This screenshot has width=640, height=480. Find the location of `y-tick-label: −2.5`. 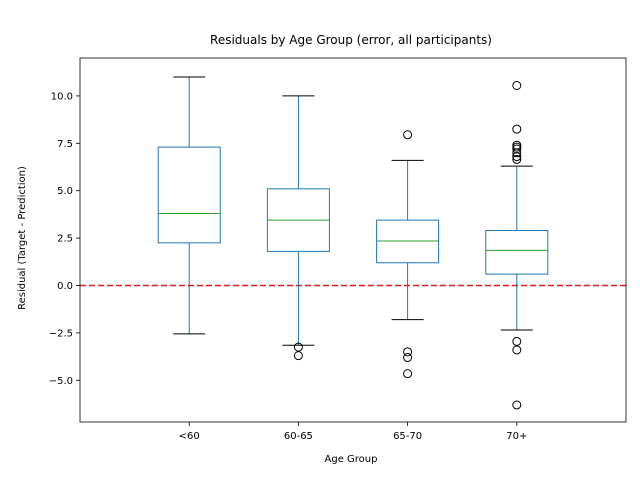

y-tick-label: −2.5 is located at coordinates (61, 333).